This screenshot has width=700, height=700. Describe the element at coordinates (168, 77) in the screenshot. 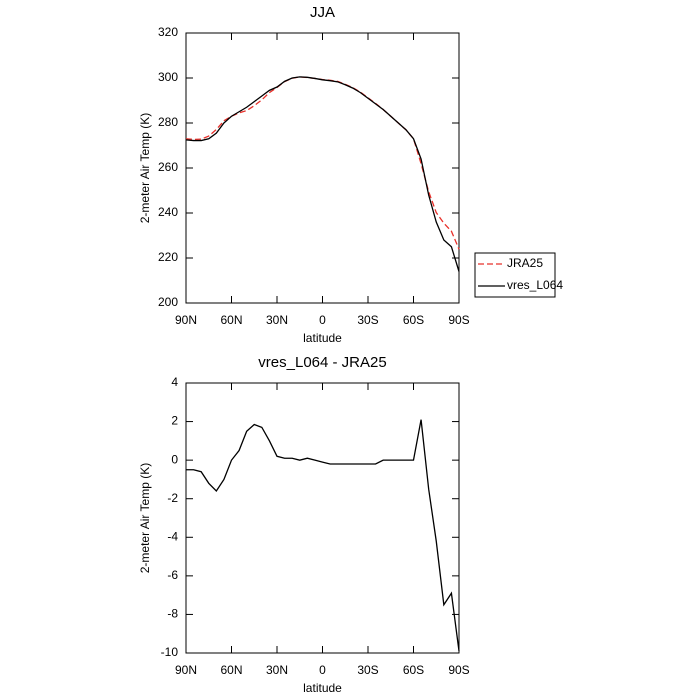

I see `y-tick-label: 300` at that location.